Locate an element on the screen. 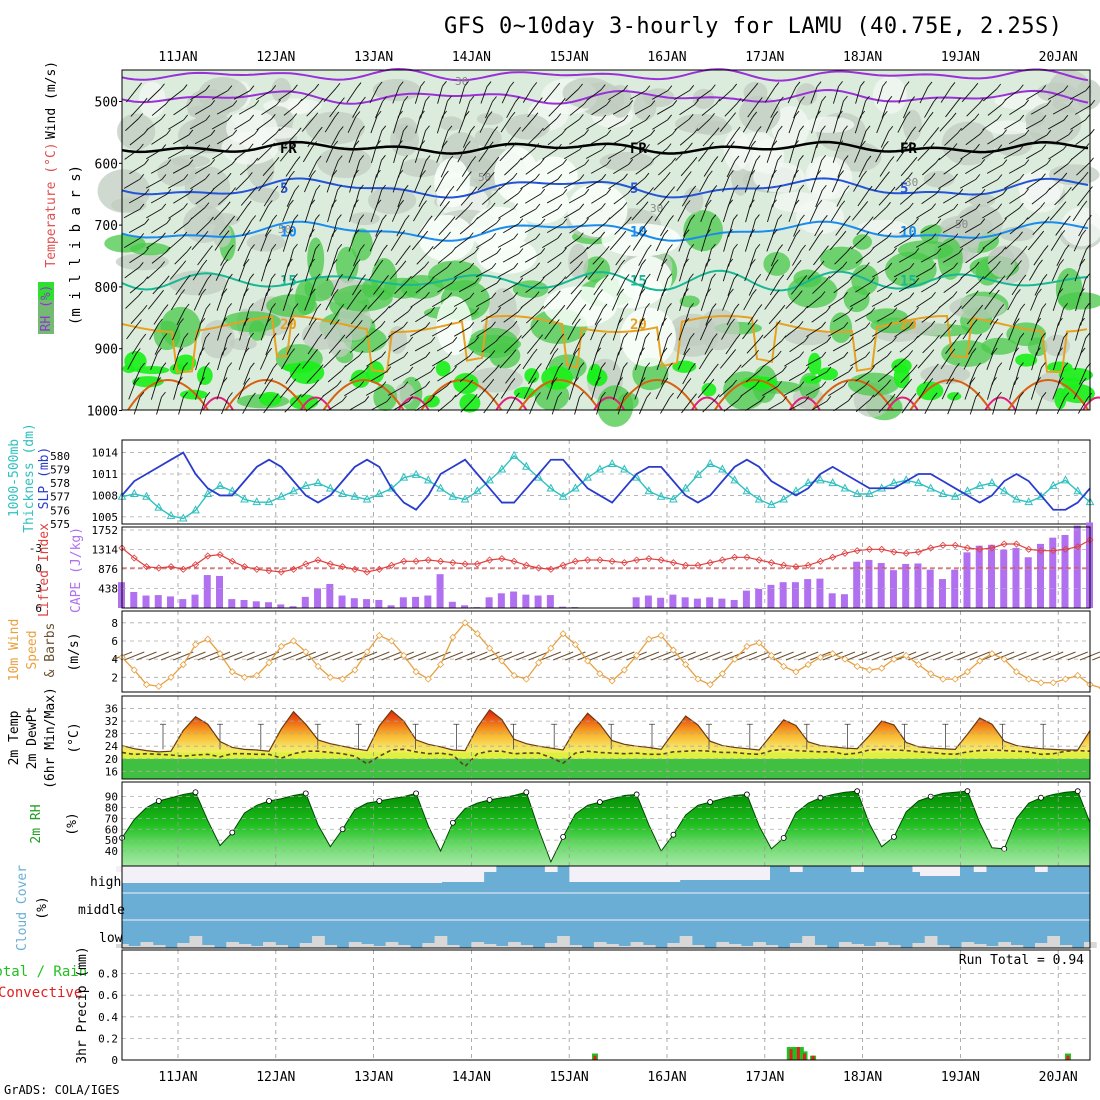 Image resolution: width=1100 pixels, height=1100 pixels. isotherm-label: 10 is located at coordinates (288, 232).